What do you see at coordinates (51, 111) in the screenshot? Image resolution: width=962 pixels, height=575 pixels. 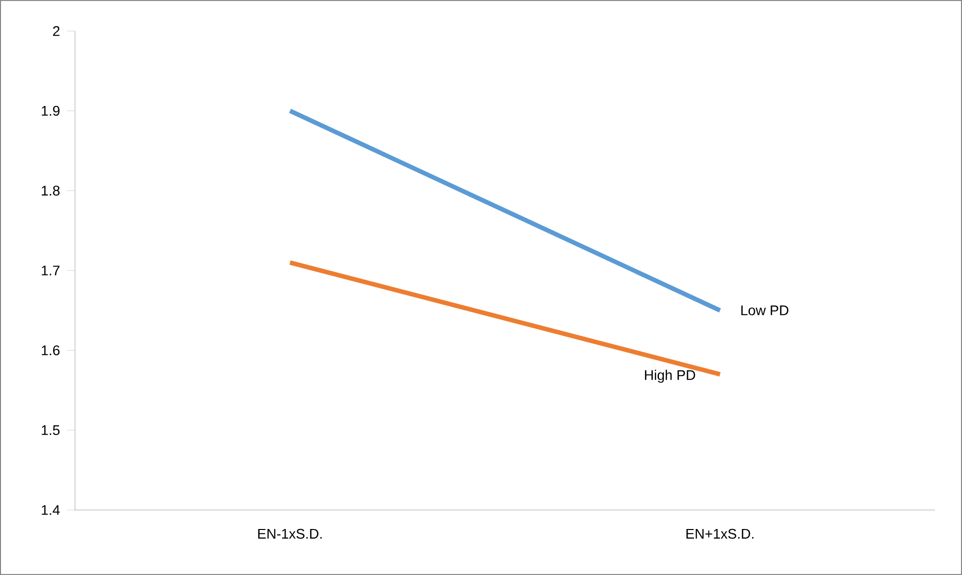 I see `y-tick-label: 1.9` at bounding box center [51, 111].